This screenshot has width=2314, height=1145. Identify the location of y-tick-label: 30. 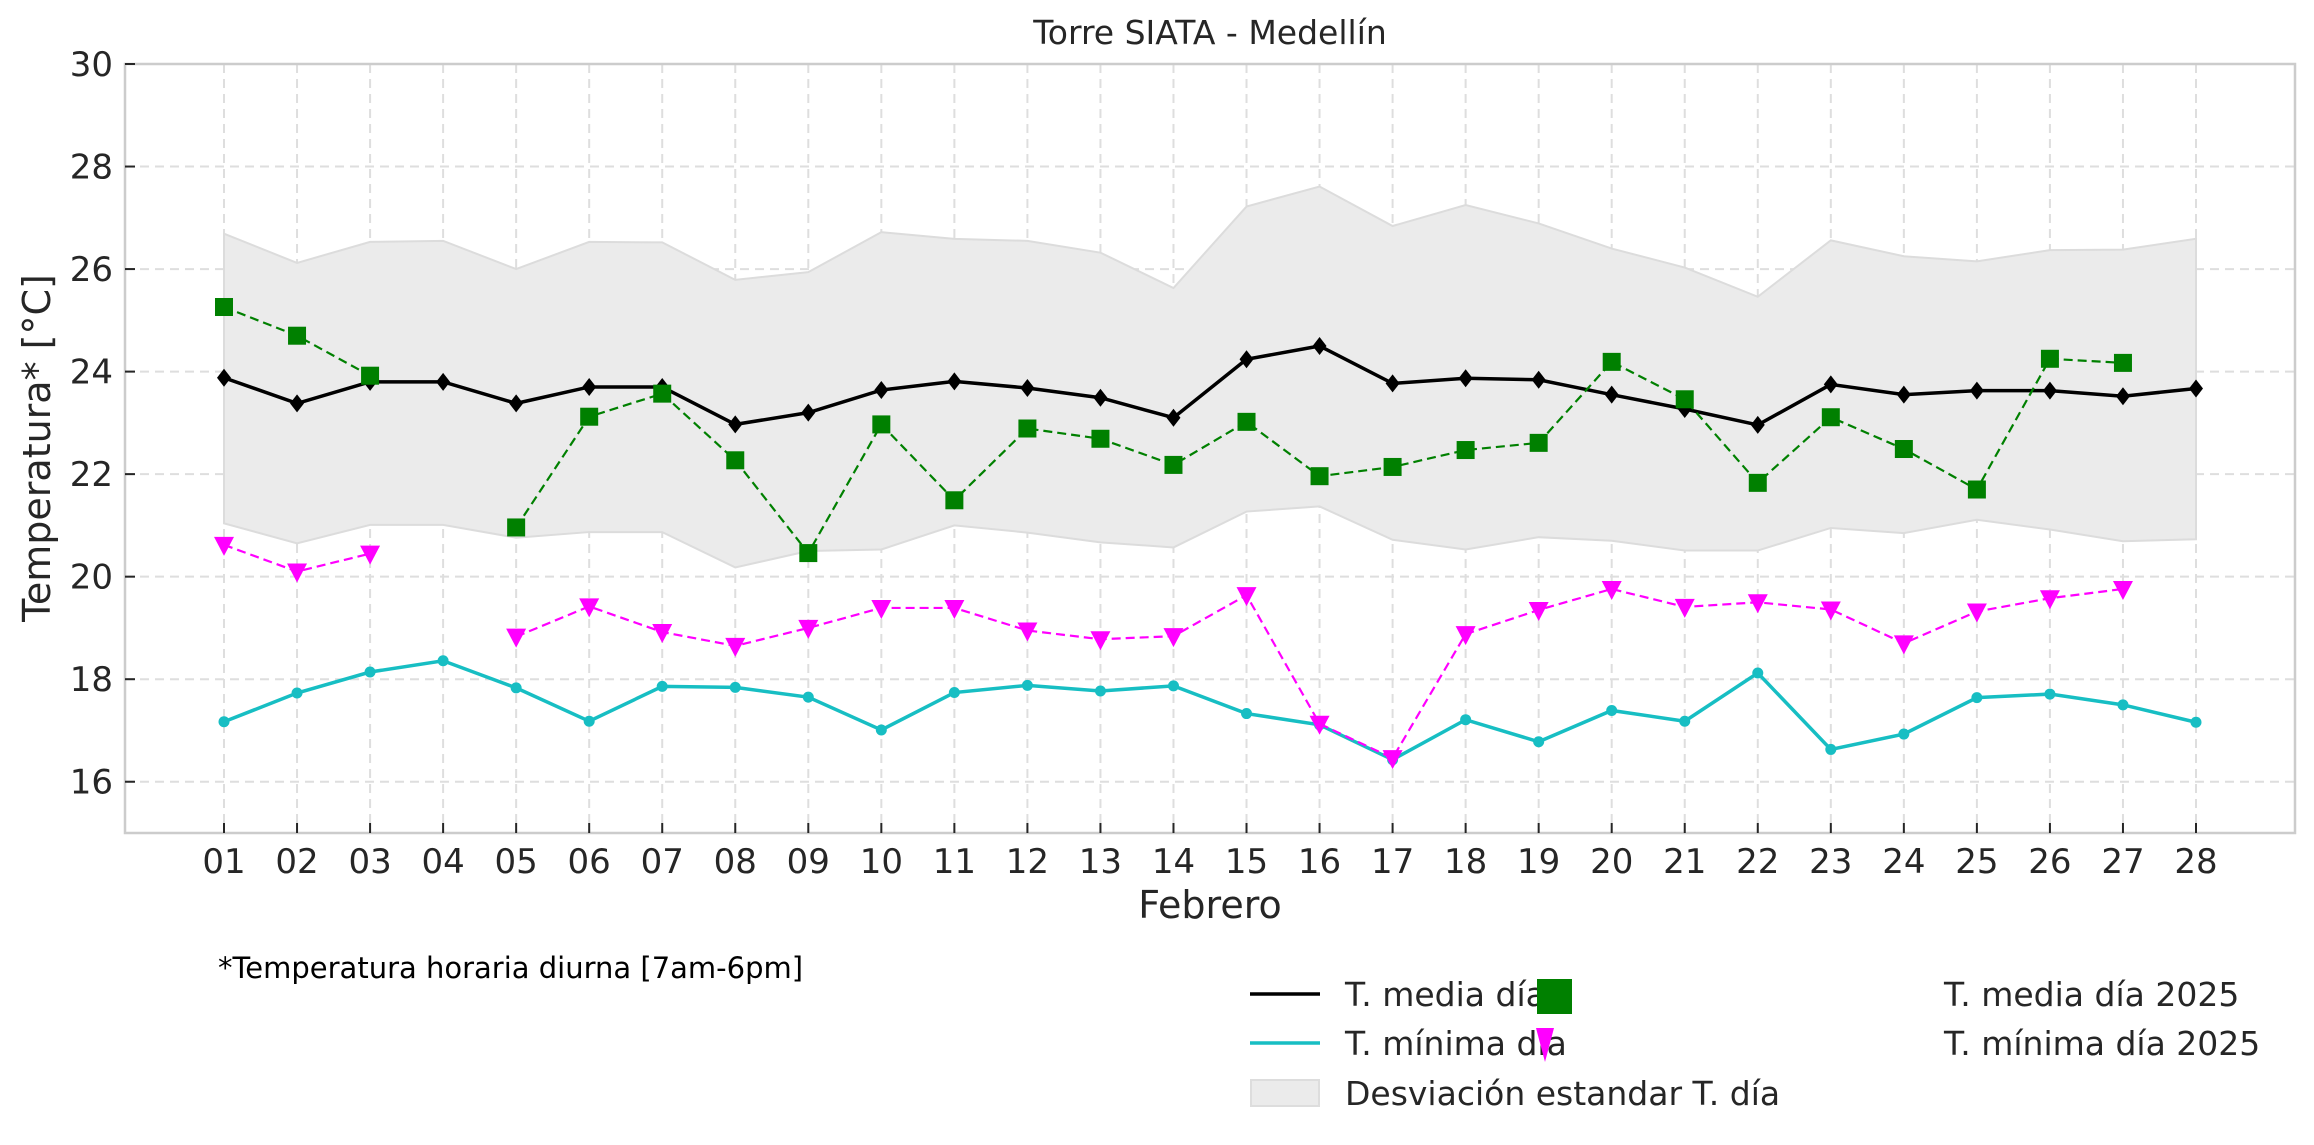
(91, 65).